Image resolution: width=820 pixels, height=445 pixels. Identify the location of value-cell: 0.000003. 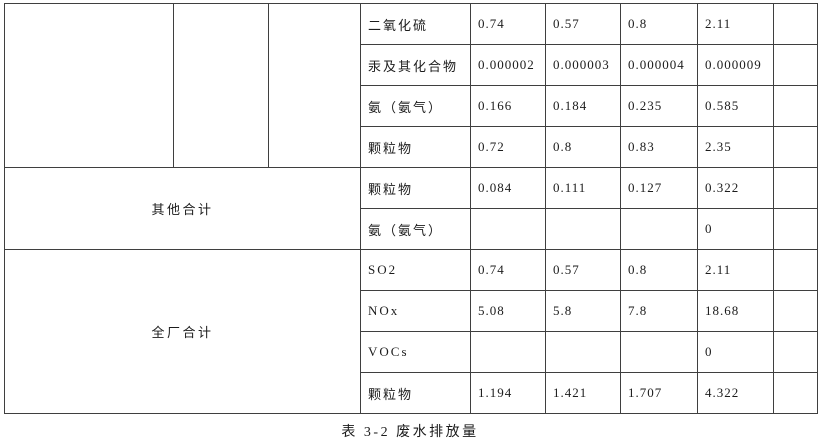
(583, 65).